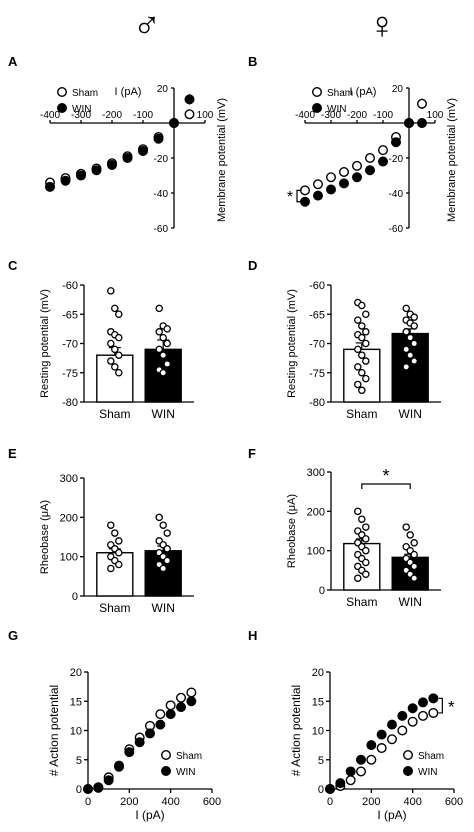 The height and width of the screenshot is (832, 474). What do you see at coordinates (76, 732) in the screenshot?
I see `y-tick-label-g: 10` at bounding box center [76, 732].